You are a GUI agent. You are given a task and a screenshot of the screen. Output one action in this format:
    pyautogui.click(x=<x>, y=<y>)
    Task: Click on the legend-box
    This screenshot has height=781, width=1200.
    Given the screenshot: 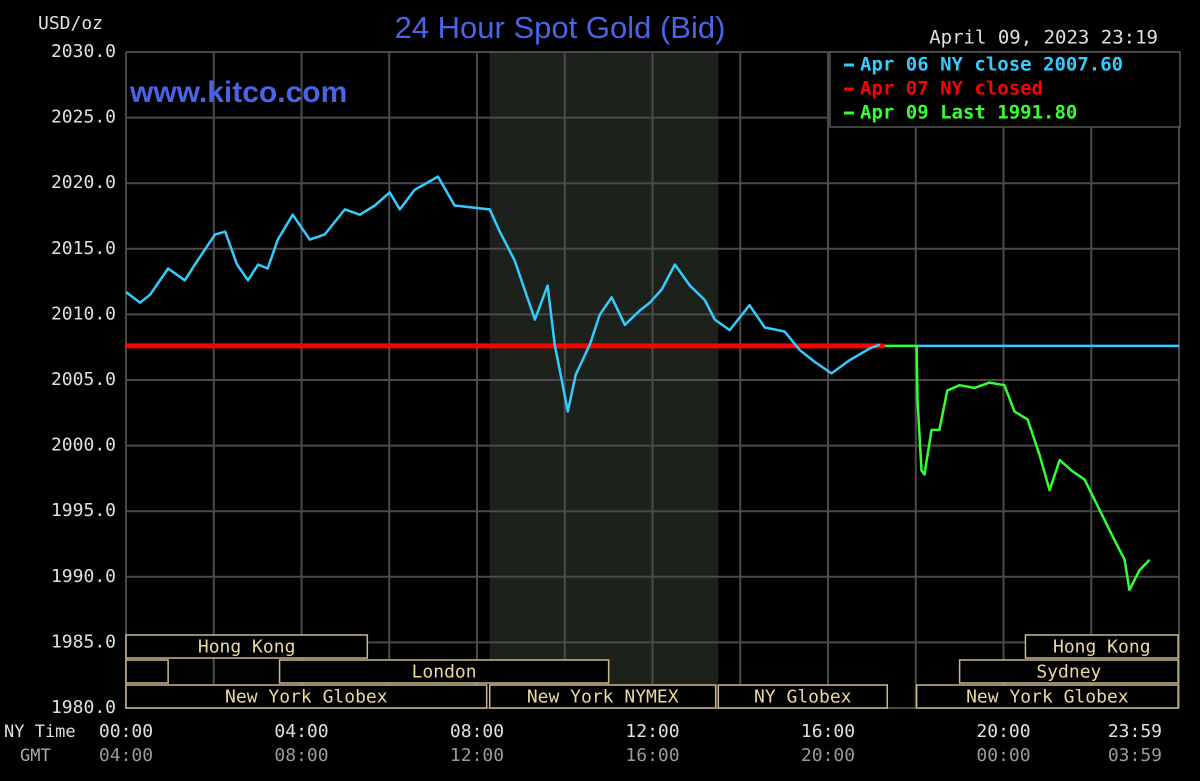 What is the action you would take?
    pyautogui.click(x=1005, y=89)
    